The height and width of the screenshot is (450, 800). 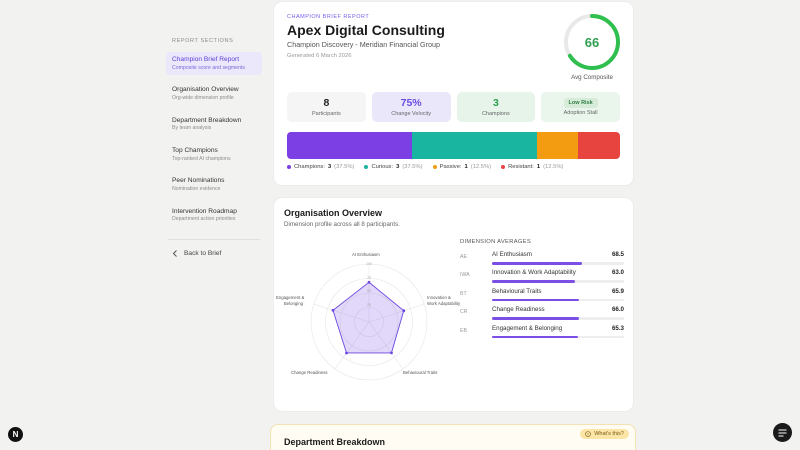 I want to click on sidebar-item-title: Top Champions, so click(x=195, y=150).